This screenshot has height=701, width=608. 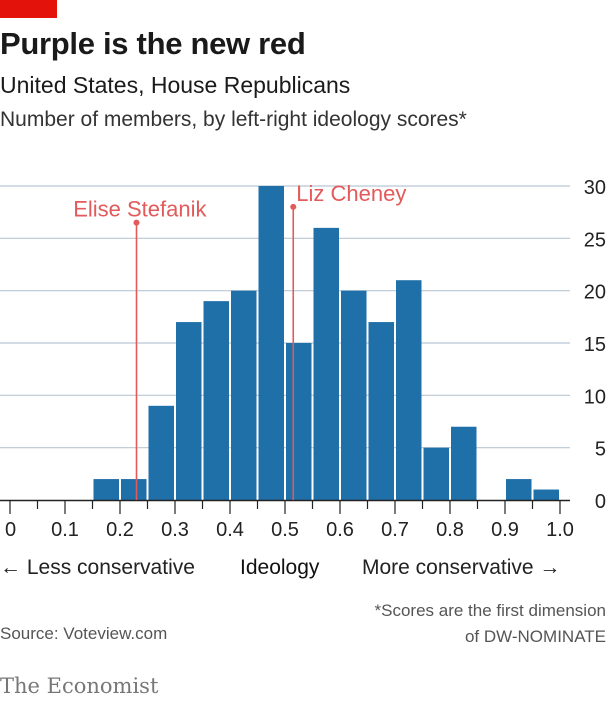 What do you see at coordinates (120, 529) in the screenshot?
I see `x-tick-label: 0.2` at bounding box center [120, 529].